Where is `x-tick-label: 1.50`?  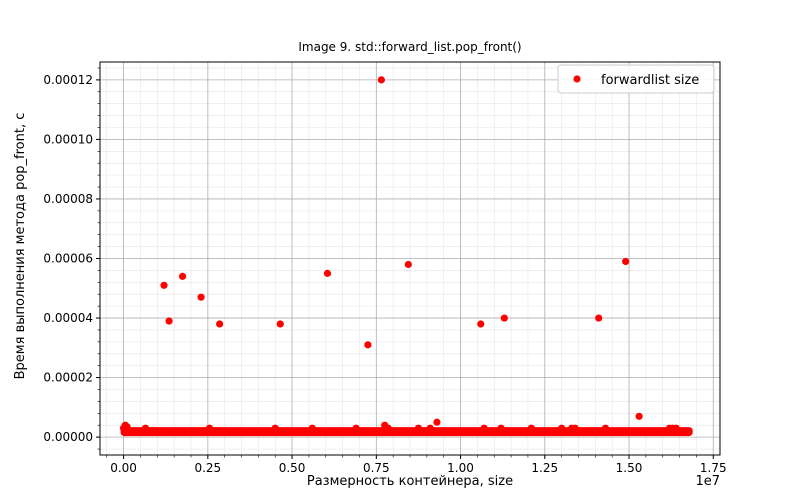
x-tick-label: 1.50 is located at coordinates (629, 468).